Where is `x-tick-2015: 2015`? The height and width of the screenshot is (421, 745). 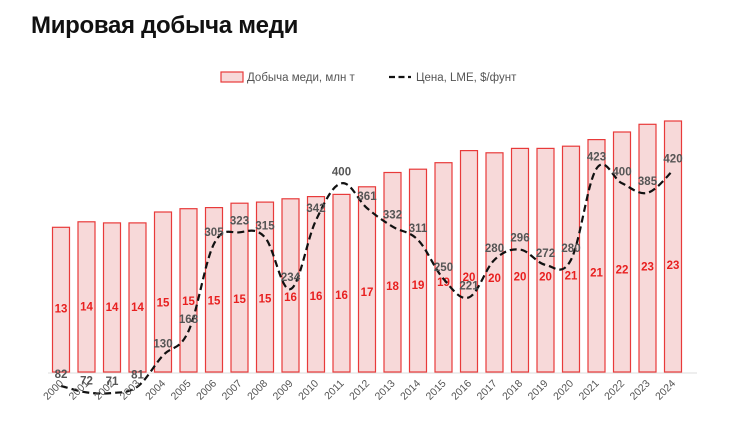
x-tick-2015: 2015 is located at coordinates (436, 390).